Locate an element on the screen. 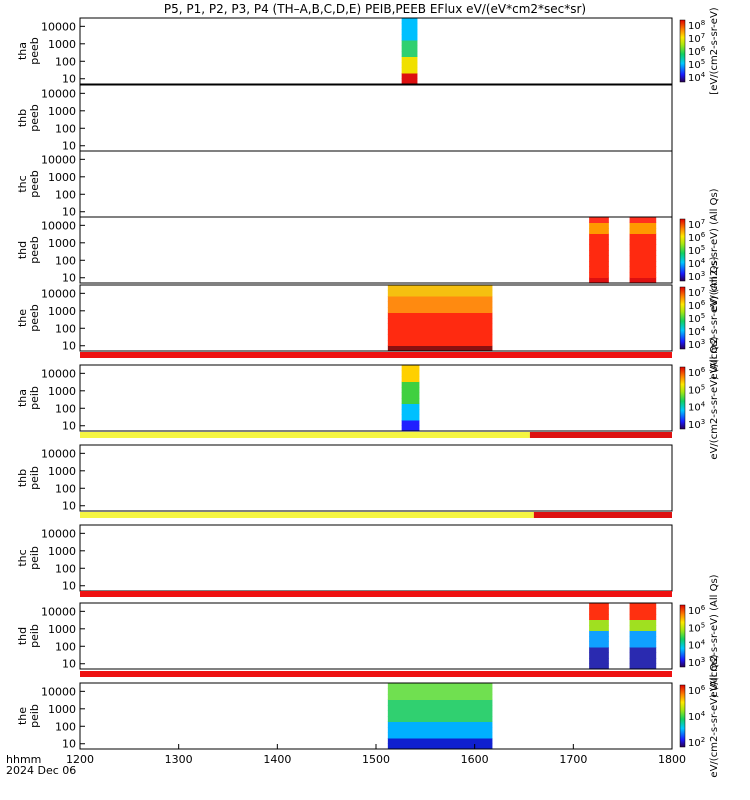 The width and height of the screenshot is (750, 800). colorbar-title: [eV/(cm2-s-sr-eV) is located at coordinates (714, 50).